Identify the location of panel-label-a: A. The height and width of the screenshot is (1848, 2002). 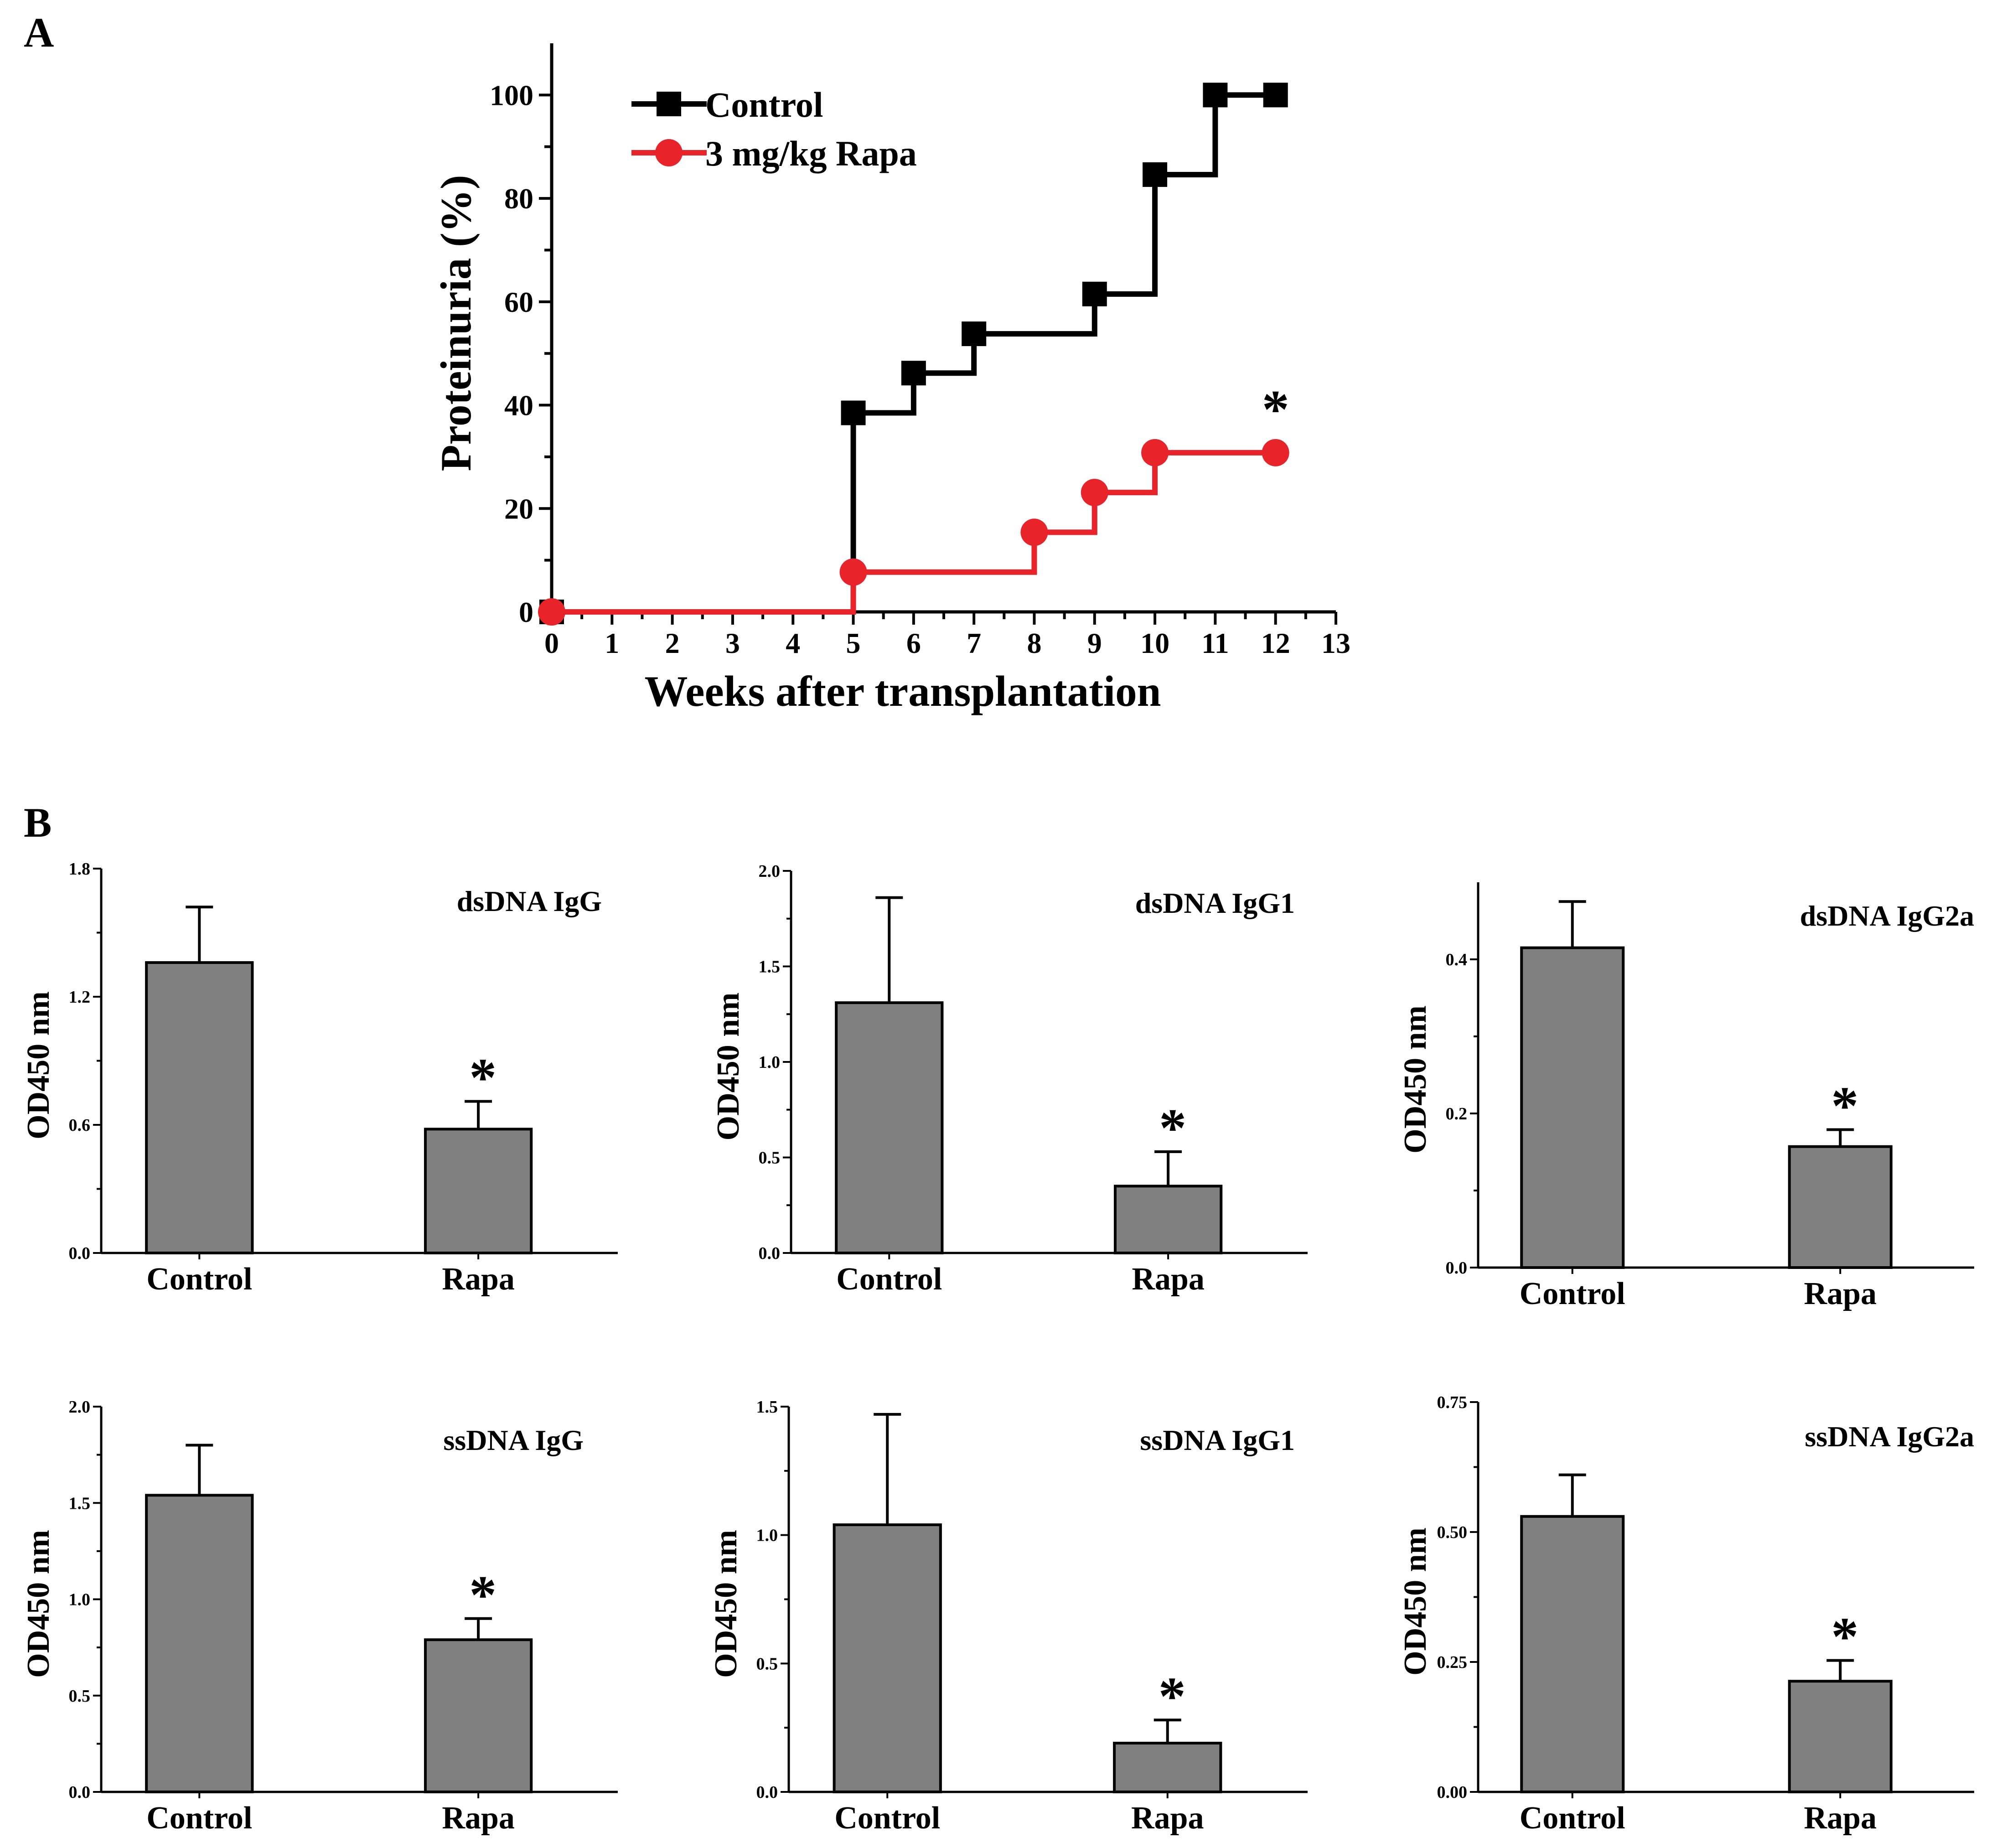
(39, 32).